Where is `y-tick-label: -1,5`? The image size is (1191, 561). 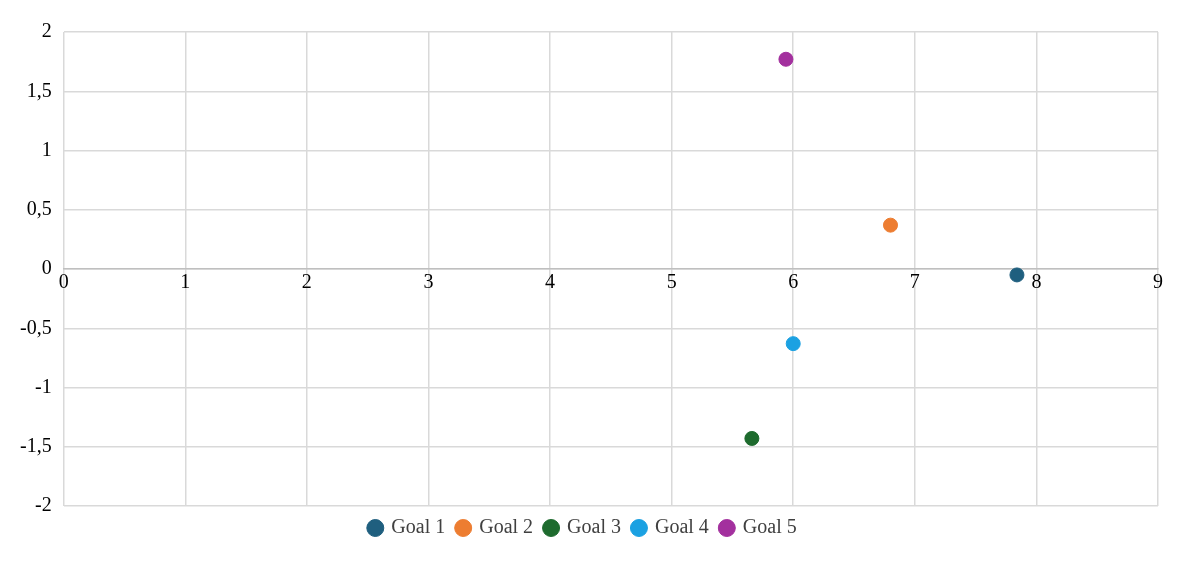 y-tick-label: -1,5 is located at coordinates (35, 445).